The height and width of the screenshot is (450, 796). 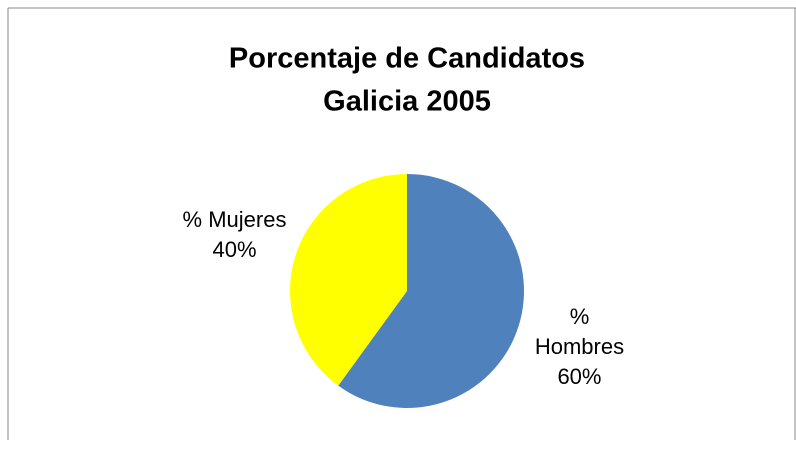 I want to click on slice-category: % Mujeres, so click(x=234, y=219).